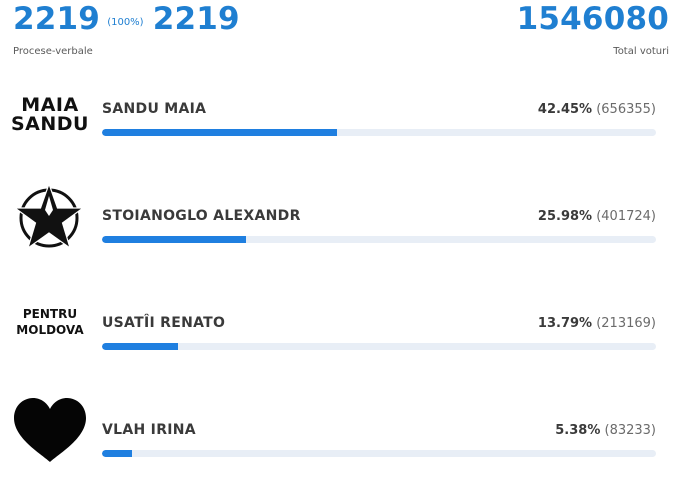 Image resolution: width=700 pixels, height=491 pixels. What do you see at coordinates (53, 51) in the screenshot?
I see `reports-label: Procese-verbale` at bounding box center [53, 51].